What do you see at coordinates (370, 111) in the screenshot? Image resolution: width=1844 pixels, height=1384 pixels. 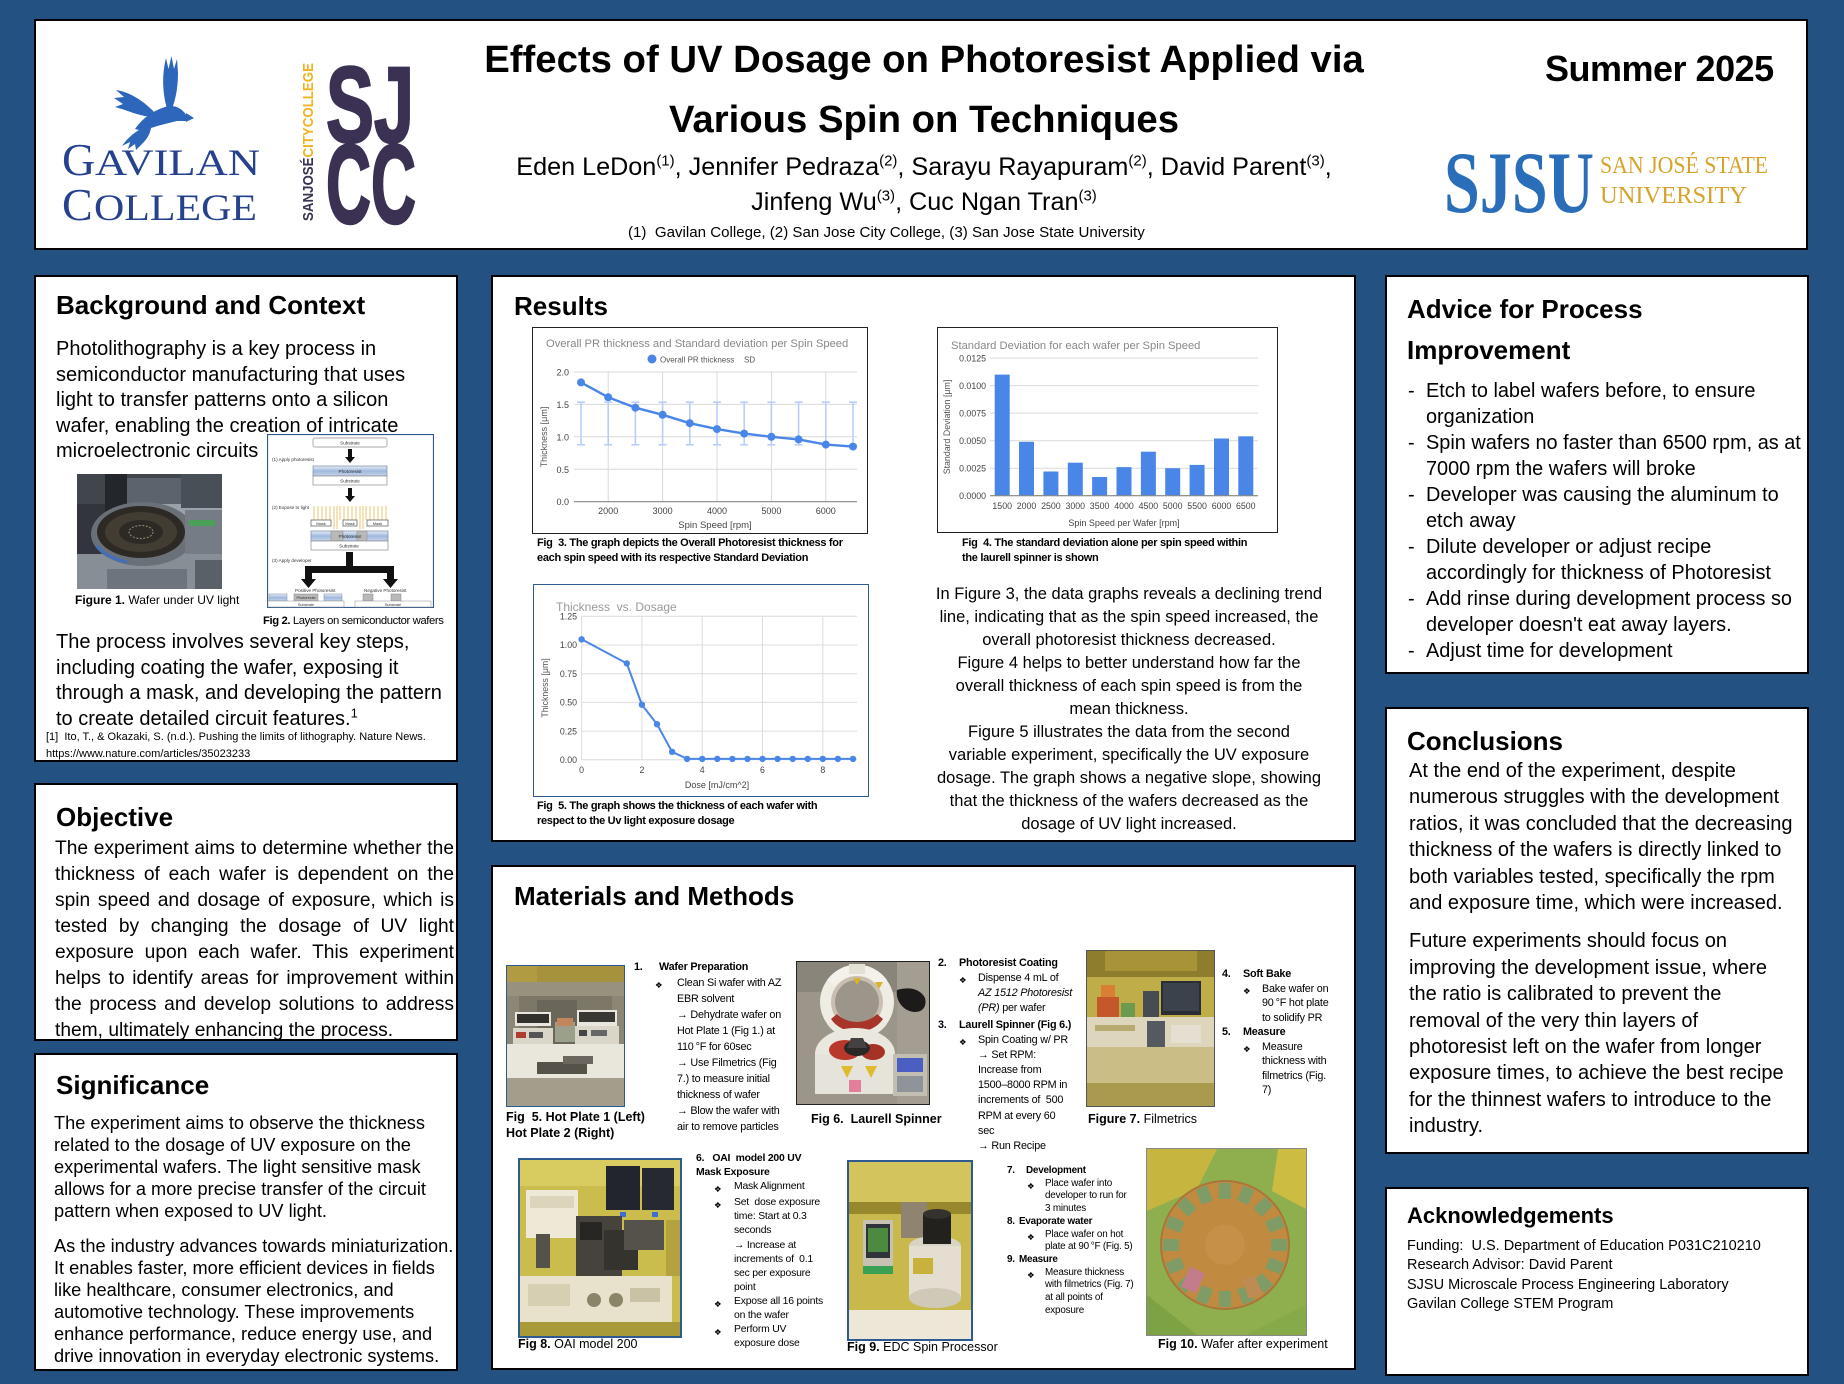 I see `svg-text: SJ` at bounding box center [370, 111].